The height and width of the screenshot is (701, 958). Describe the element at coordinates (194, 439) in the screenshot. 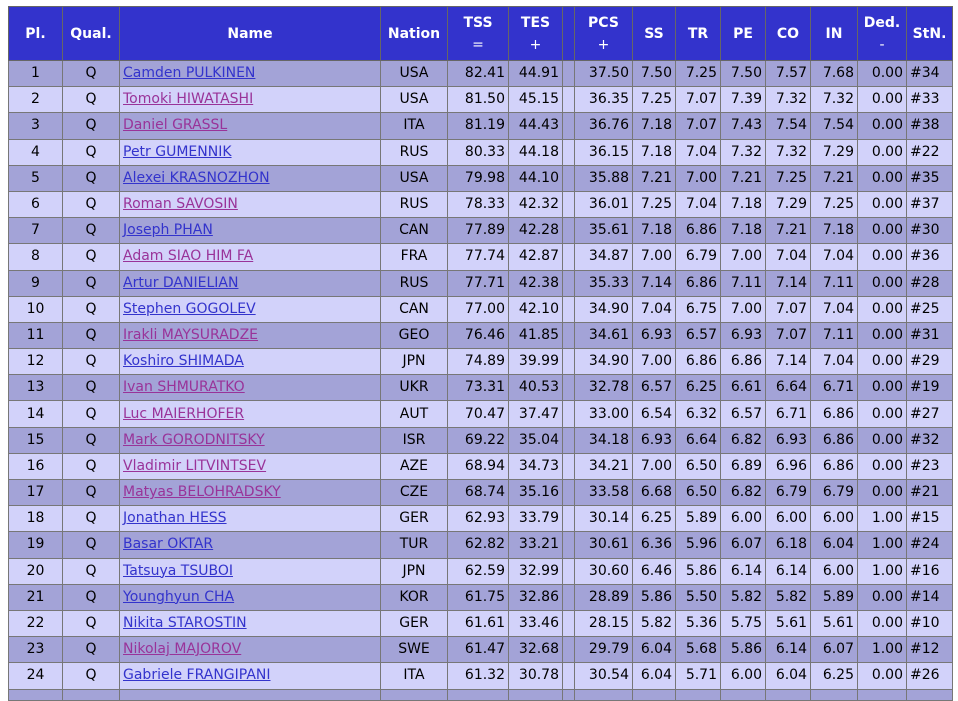

I see `skater-link: Mark GORODNITSKY` at that location.